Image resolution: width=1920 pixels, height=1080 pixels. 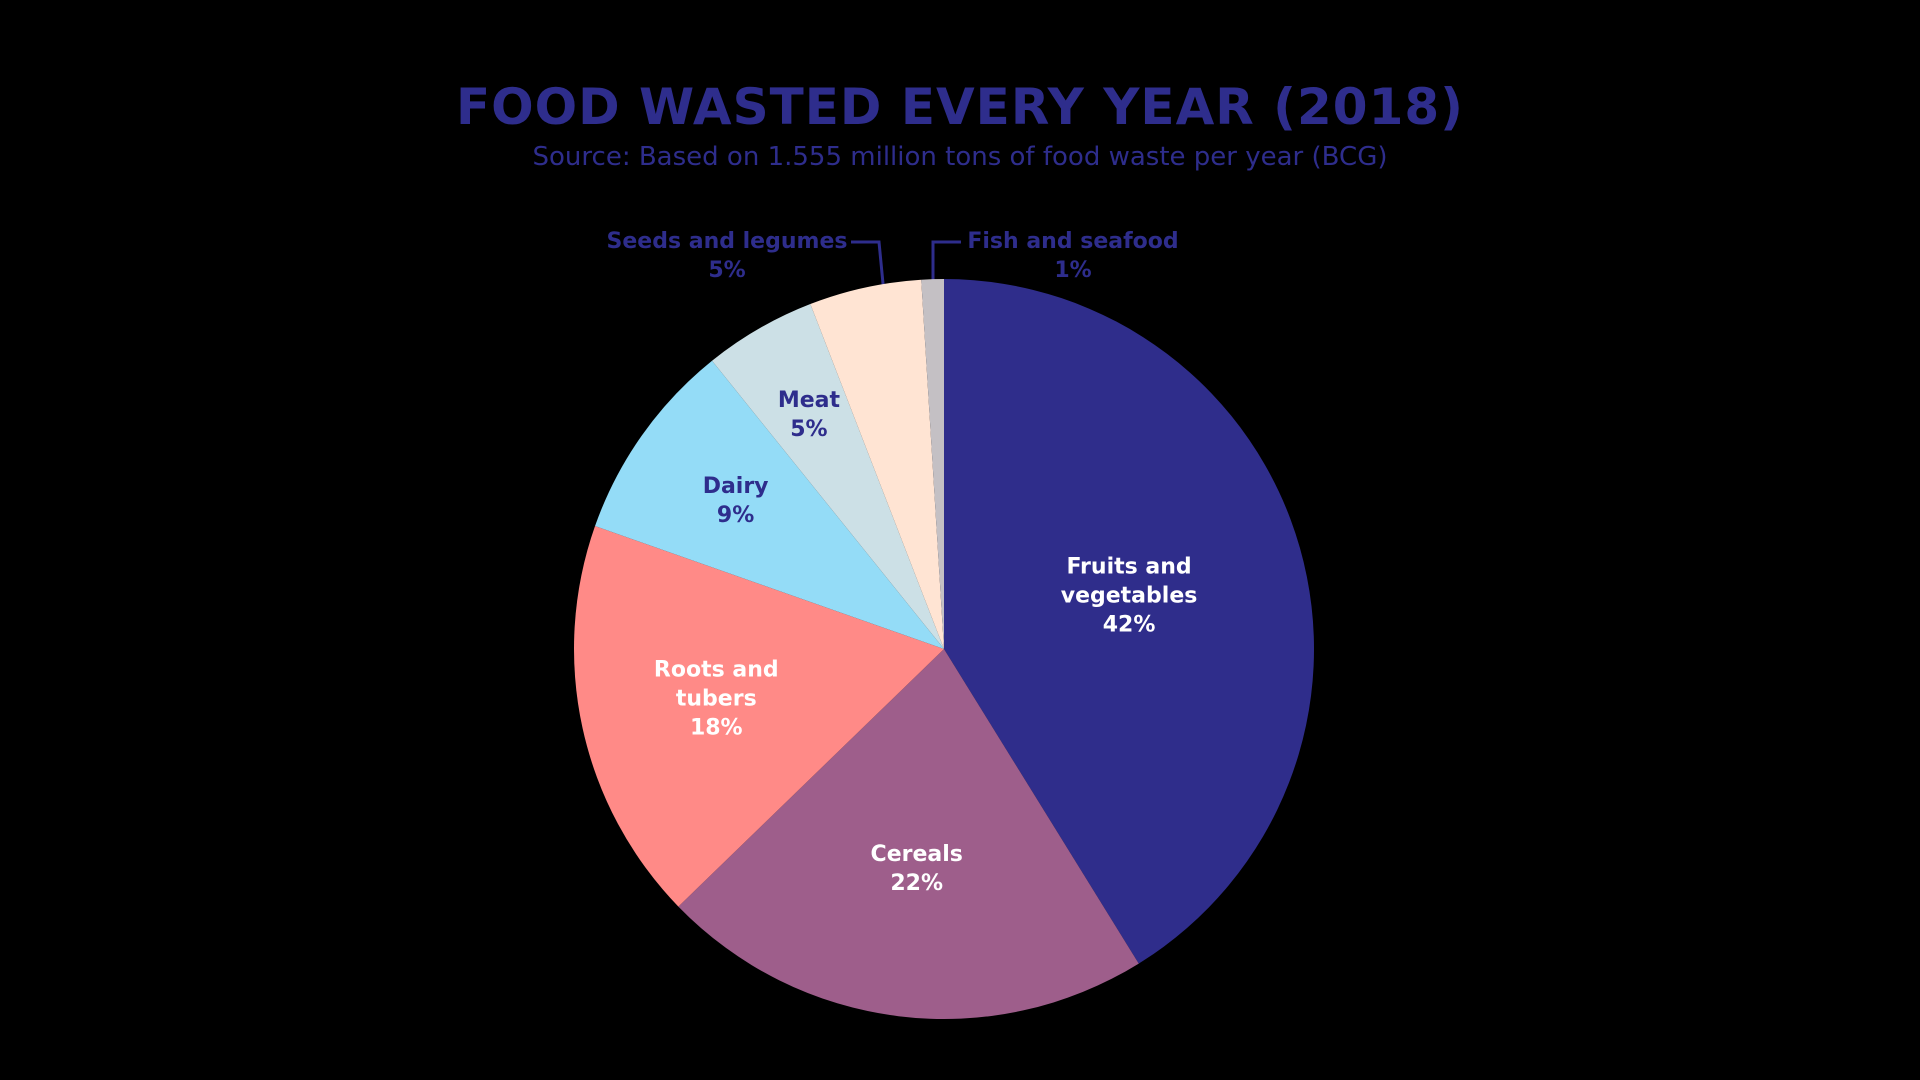 What do you see at coordinates (916, 855) in the screenshot?
I see `slice-name: Cereals` at bounding box center [916, 855].